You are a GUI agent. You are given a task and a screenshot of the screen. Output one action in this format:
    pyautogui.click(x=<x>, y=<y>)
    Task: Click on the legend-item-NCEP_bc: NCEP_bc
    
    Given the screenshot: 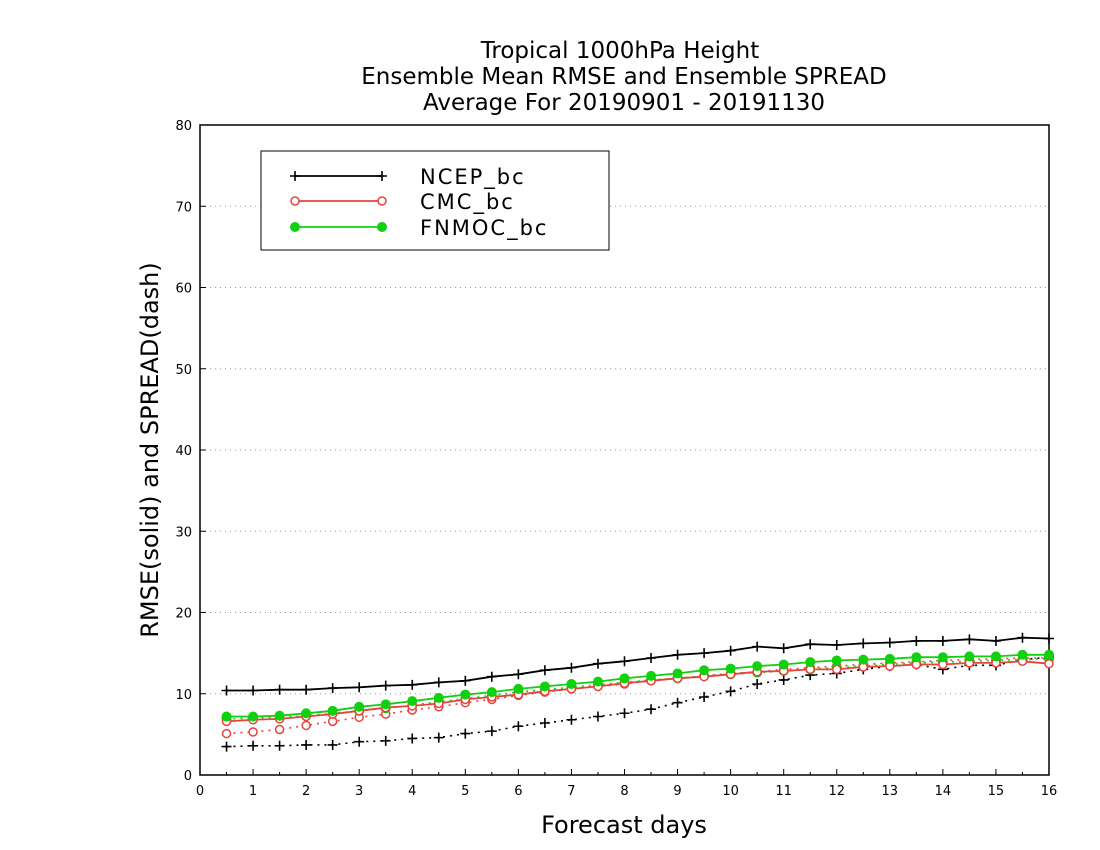 What is the action you would take?
    pyautogui.click(x=407, y=177)
    